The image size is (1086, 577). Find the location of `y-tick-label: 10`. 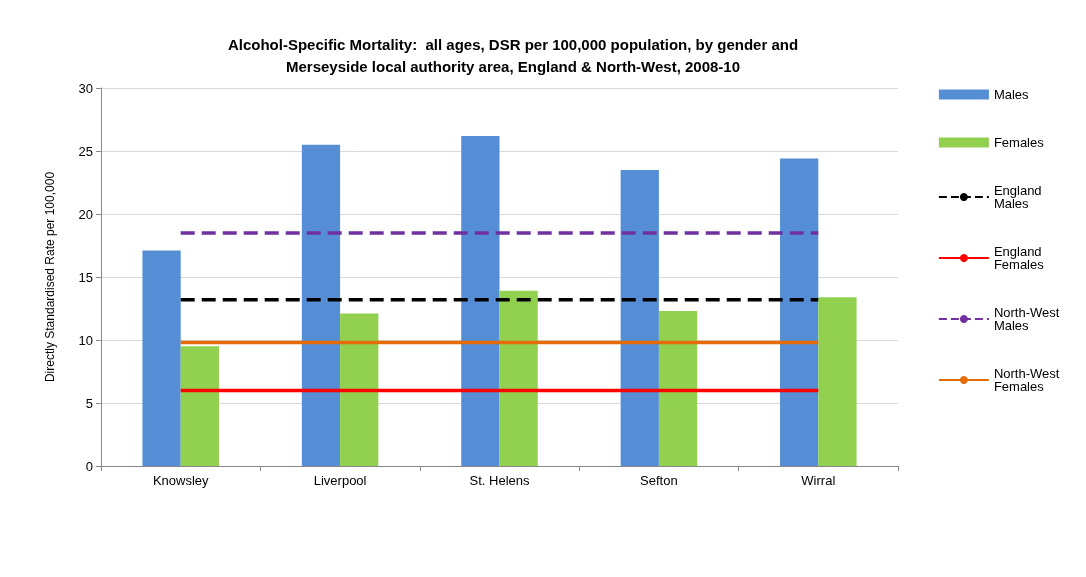

y-tick-label: 10 is located at coordinates (85, 340).